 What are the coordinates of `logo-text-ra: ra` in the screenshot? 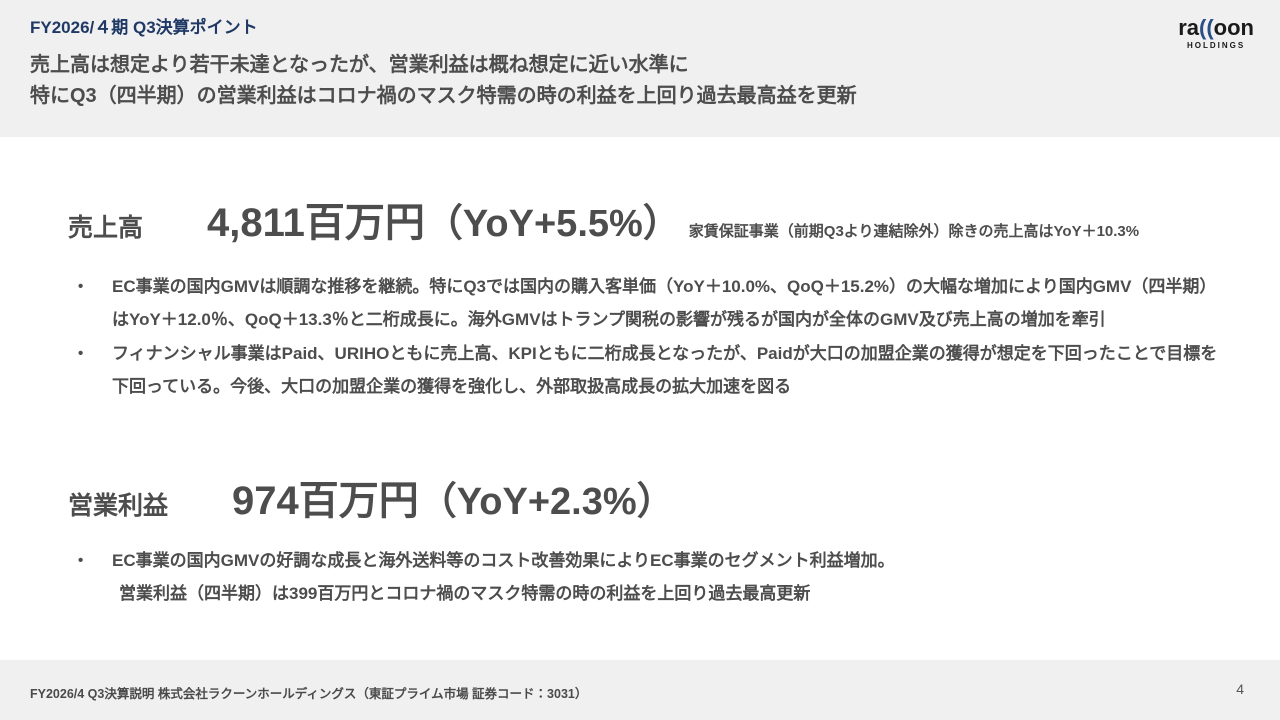 It's located at (1189, 27).